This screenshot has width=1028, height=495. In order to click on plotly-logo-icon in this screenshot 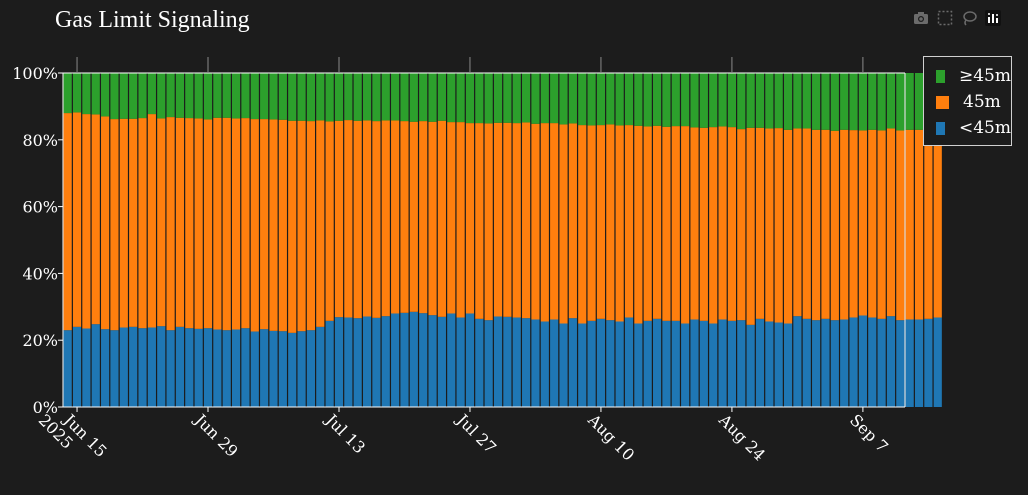, I will do `click(993, 18)`.